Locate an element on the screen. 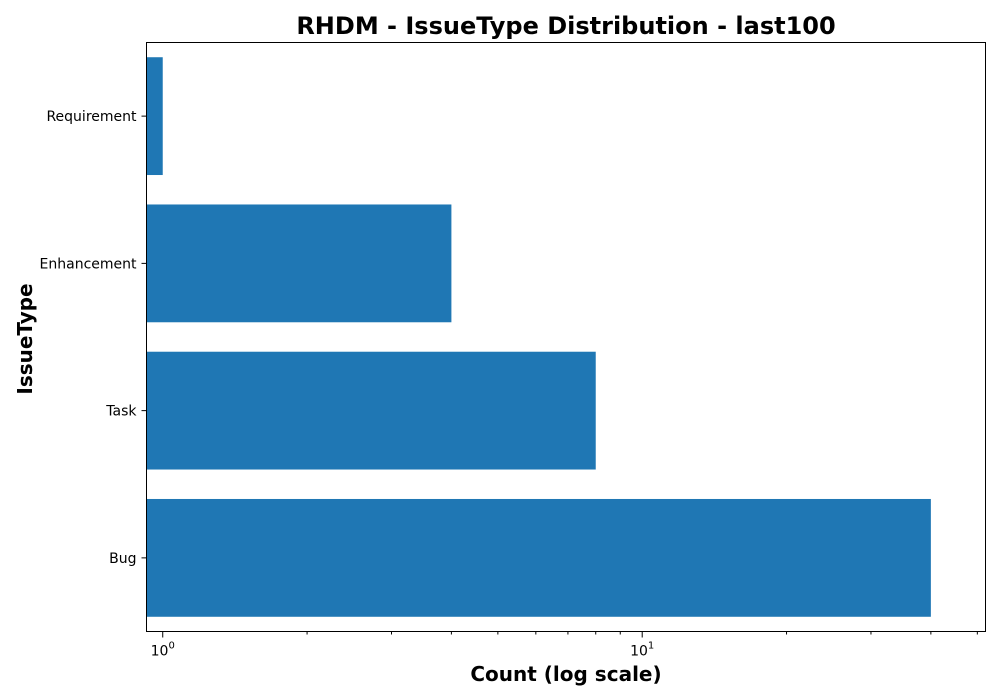 Image resolution: width=1000 pixels, height=700 pixels. y-tick-label: Task is located at coordinates (121, 412).